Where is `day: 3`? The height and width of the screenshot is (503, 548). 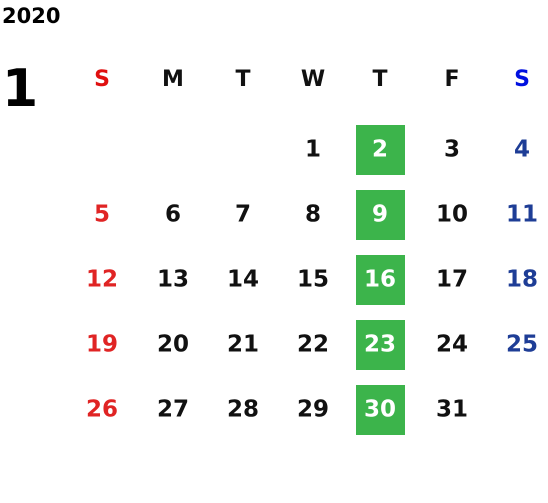
day: 3 is located at coordinates (452, 150).